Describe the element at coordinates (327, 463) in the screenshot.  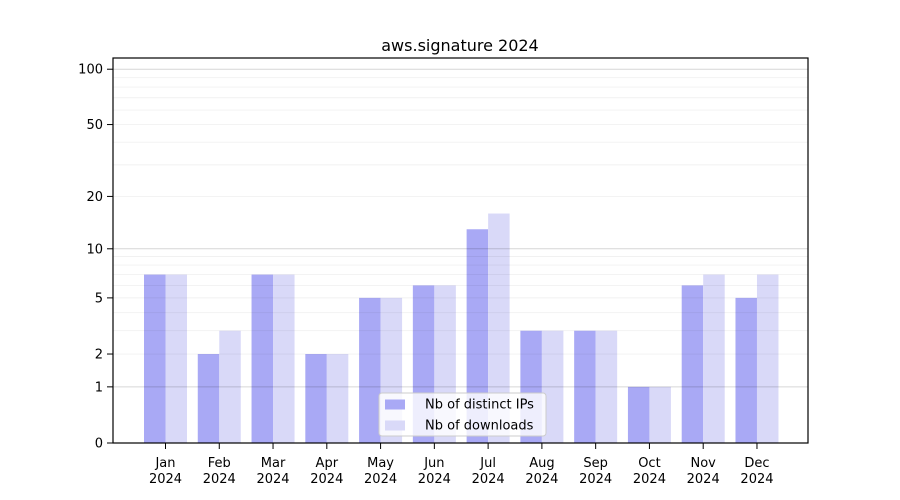
I see `x-tick-label-month: Apr` at that location.